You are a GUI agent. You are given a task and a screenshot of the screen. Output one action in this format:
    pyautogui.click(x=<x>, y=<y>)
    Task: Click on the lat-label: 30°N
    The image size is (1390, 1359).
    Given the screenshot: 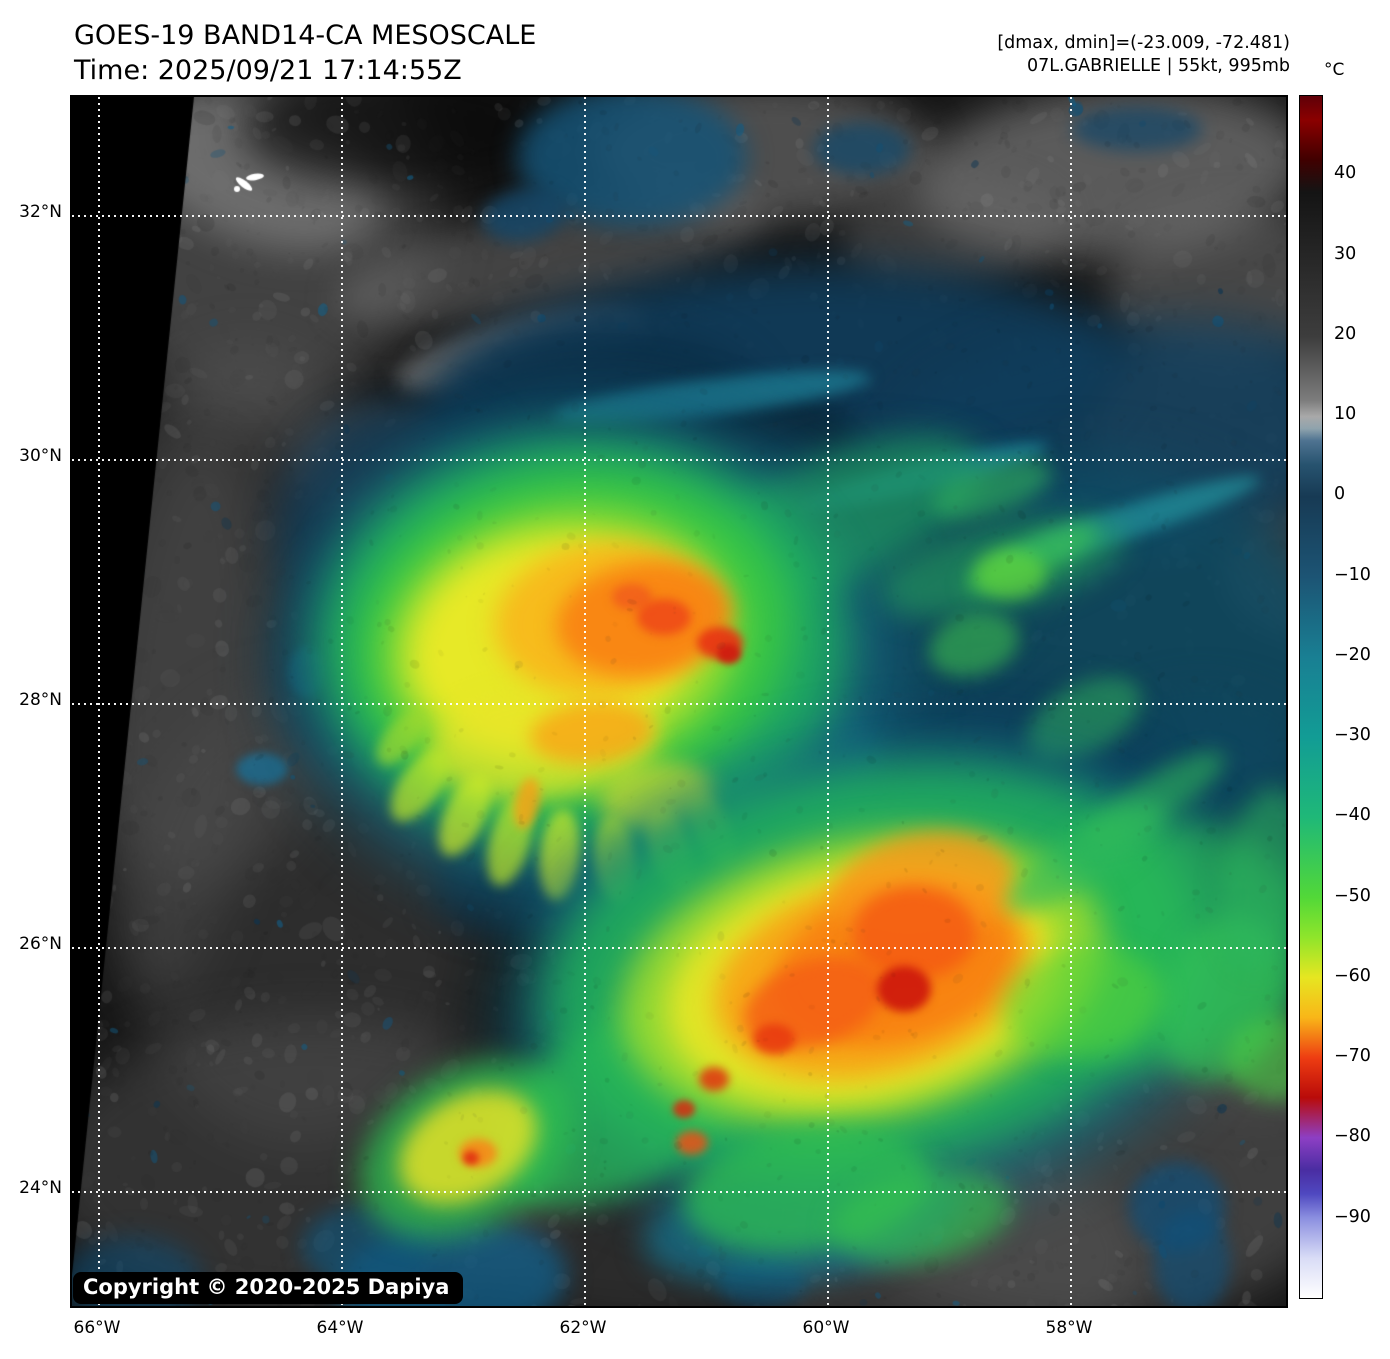 What is the action you would take?
    pyautogui.click(x=40, y=456)
    